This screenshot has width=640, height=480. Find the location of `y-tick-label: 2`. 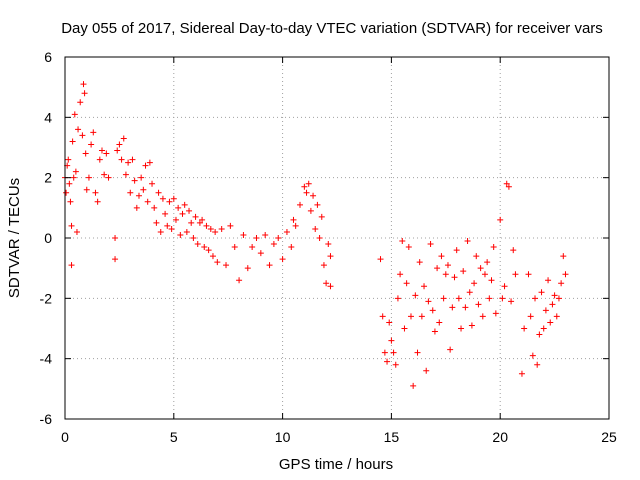

y-tick-label: 2 is located at coordinates (48, 178).